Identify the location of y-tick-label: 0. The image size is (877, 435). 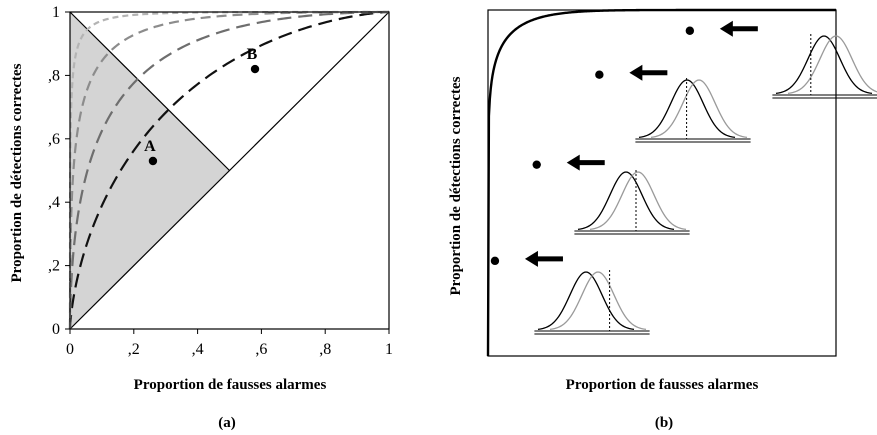
(56, 329).